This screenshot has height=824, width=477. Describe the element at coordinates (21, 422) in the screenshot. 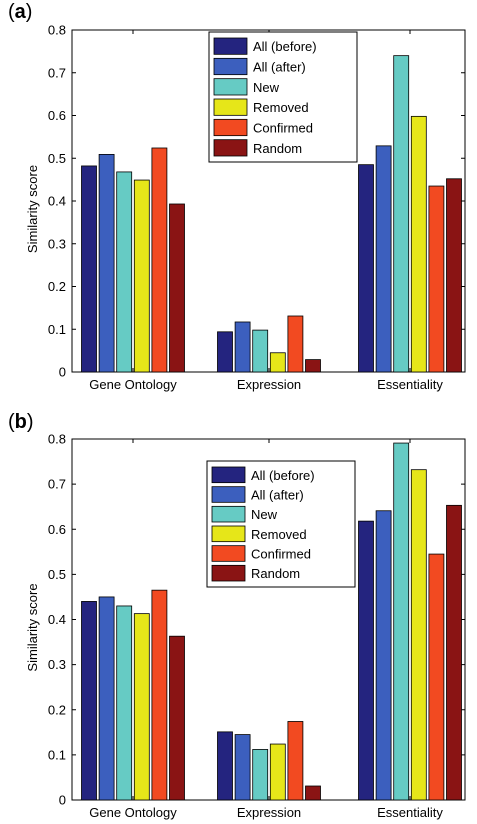

I see `panel-label-b: (b)` at that location.